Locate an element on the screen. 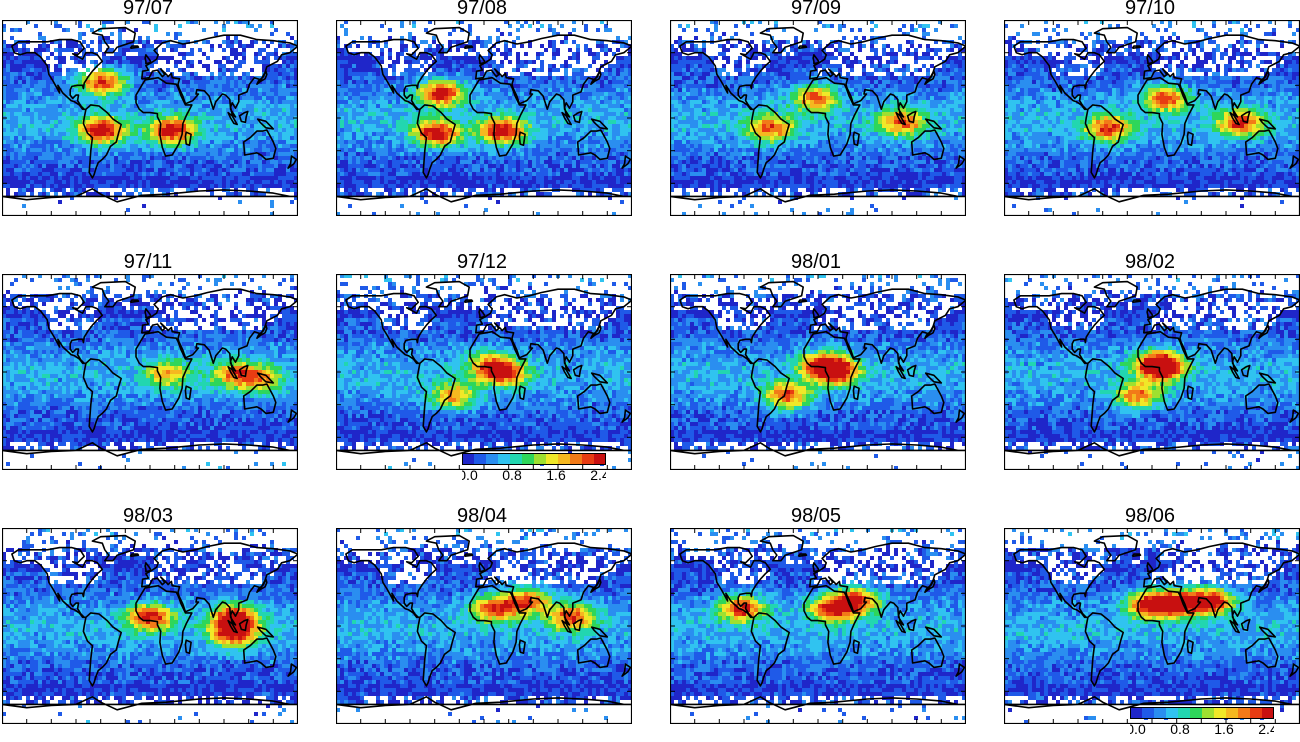 Image resolution: width=1300 pixels, height=742 pixels. panel-title: 97/10 is located at coordinates (1150, 9).